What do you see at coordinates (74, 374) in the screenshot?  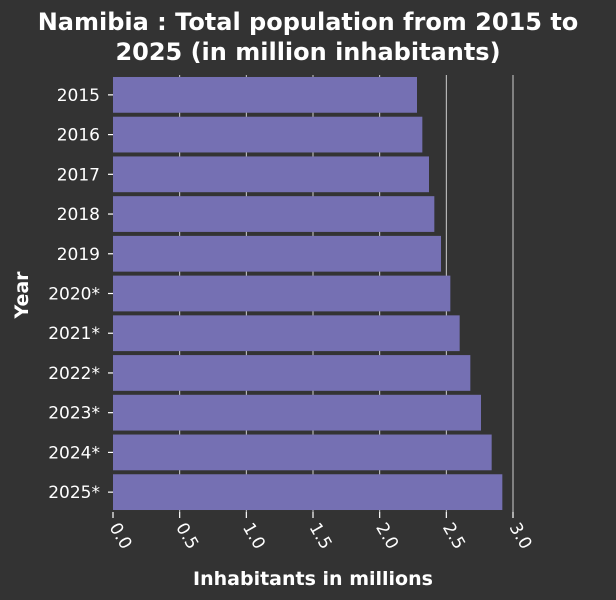 I see `y-tick-label: 2022*` at bounding box center [74, 374].